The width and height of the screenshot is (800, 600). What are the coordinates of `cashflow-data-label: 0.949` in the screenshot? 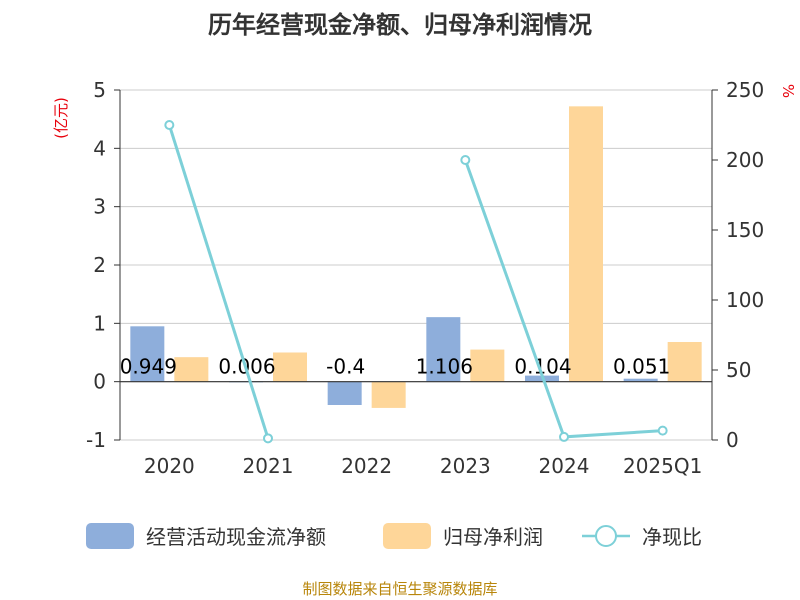 It's located at (148, 367).